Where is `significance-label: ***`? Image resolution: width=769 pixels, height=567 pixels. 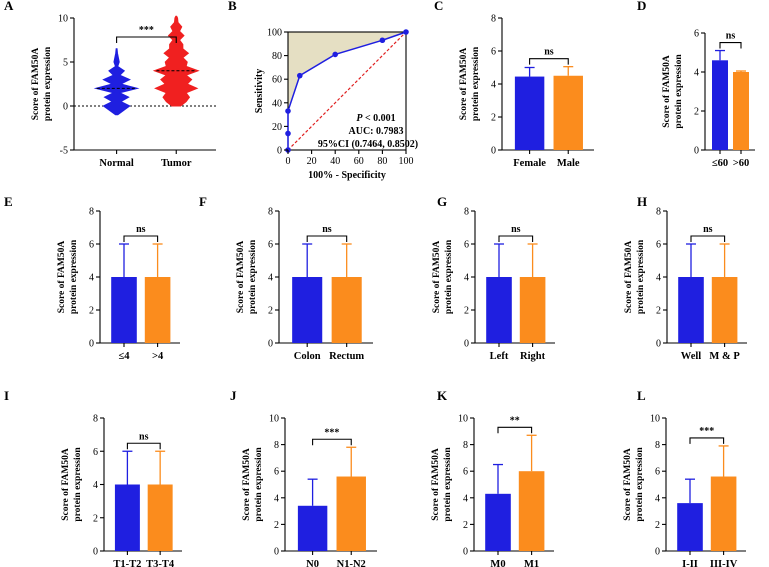 significance-label: *** is located at coordinates (706, 431).